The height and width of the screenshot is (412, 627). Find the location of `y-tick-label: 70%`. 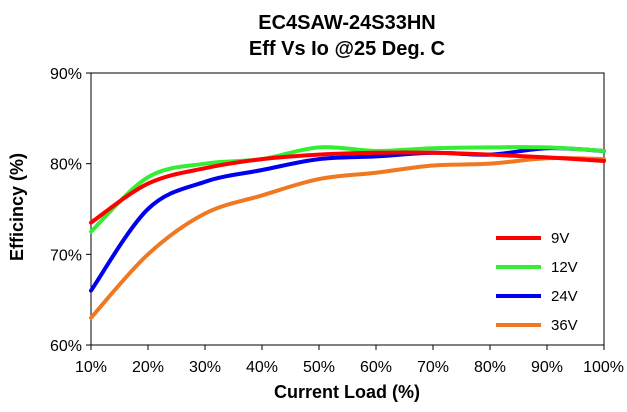

y-tick-label: 70% is located at coordinates (66, 255).